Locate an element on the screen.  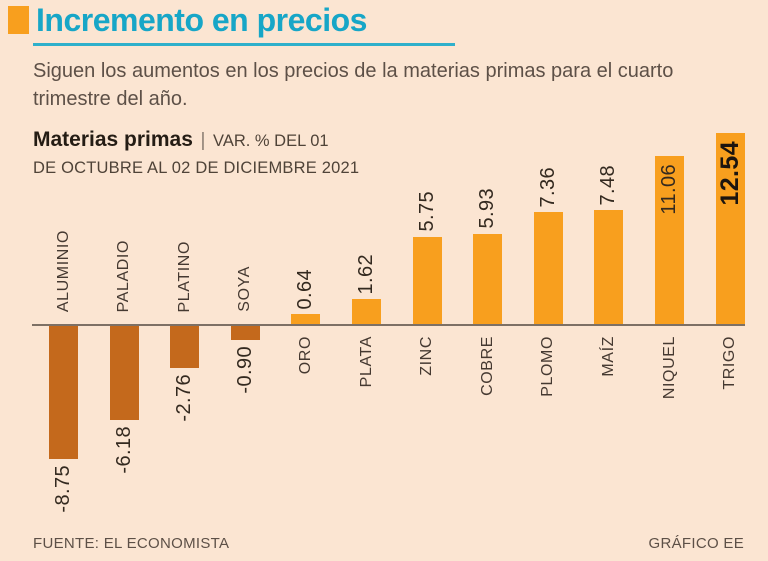
bar-category-label-text: PLATA is located at coordinates (366, 362).